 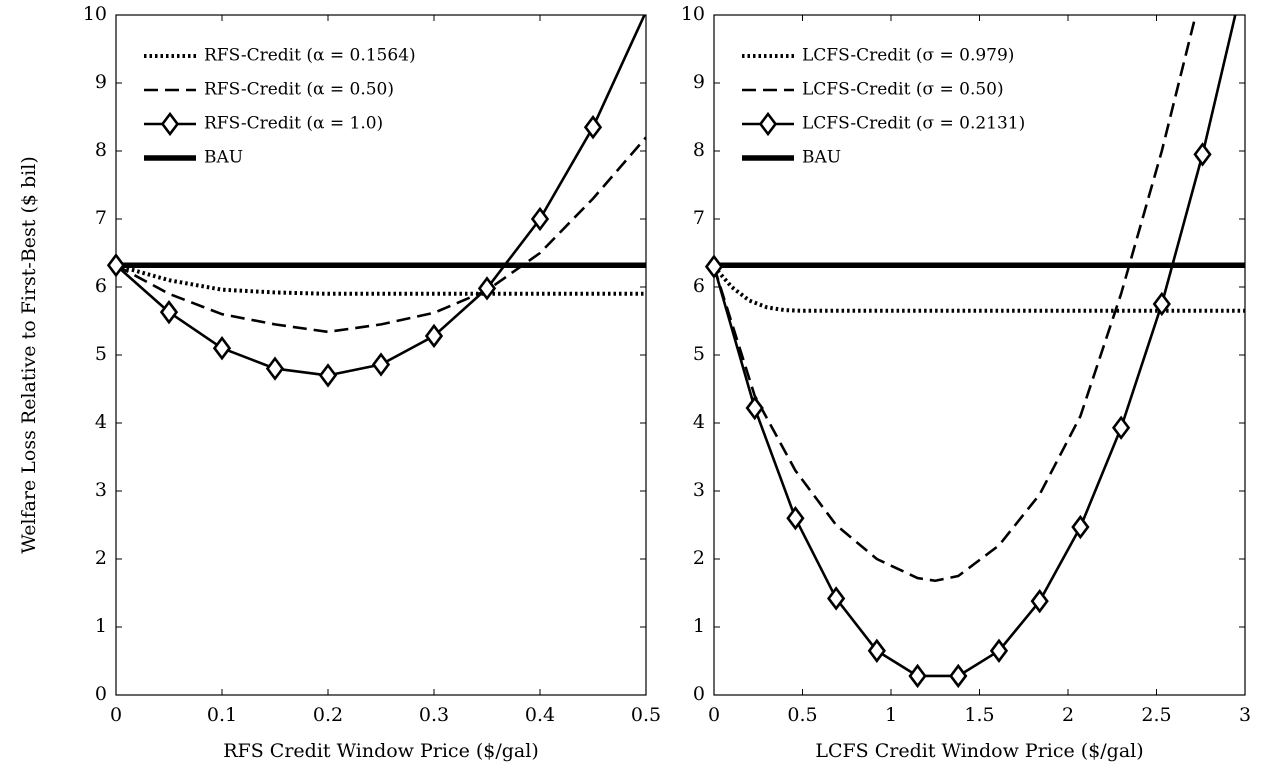 I want to click on x-tick-label: 0.3, so click(x=434, y=715).